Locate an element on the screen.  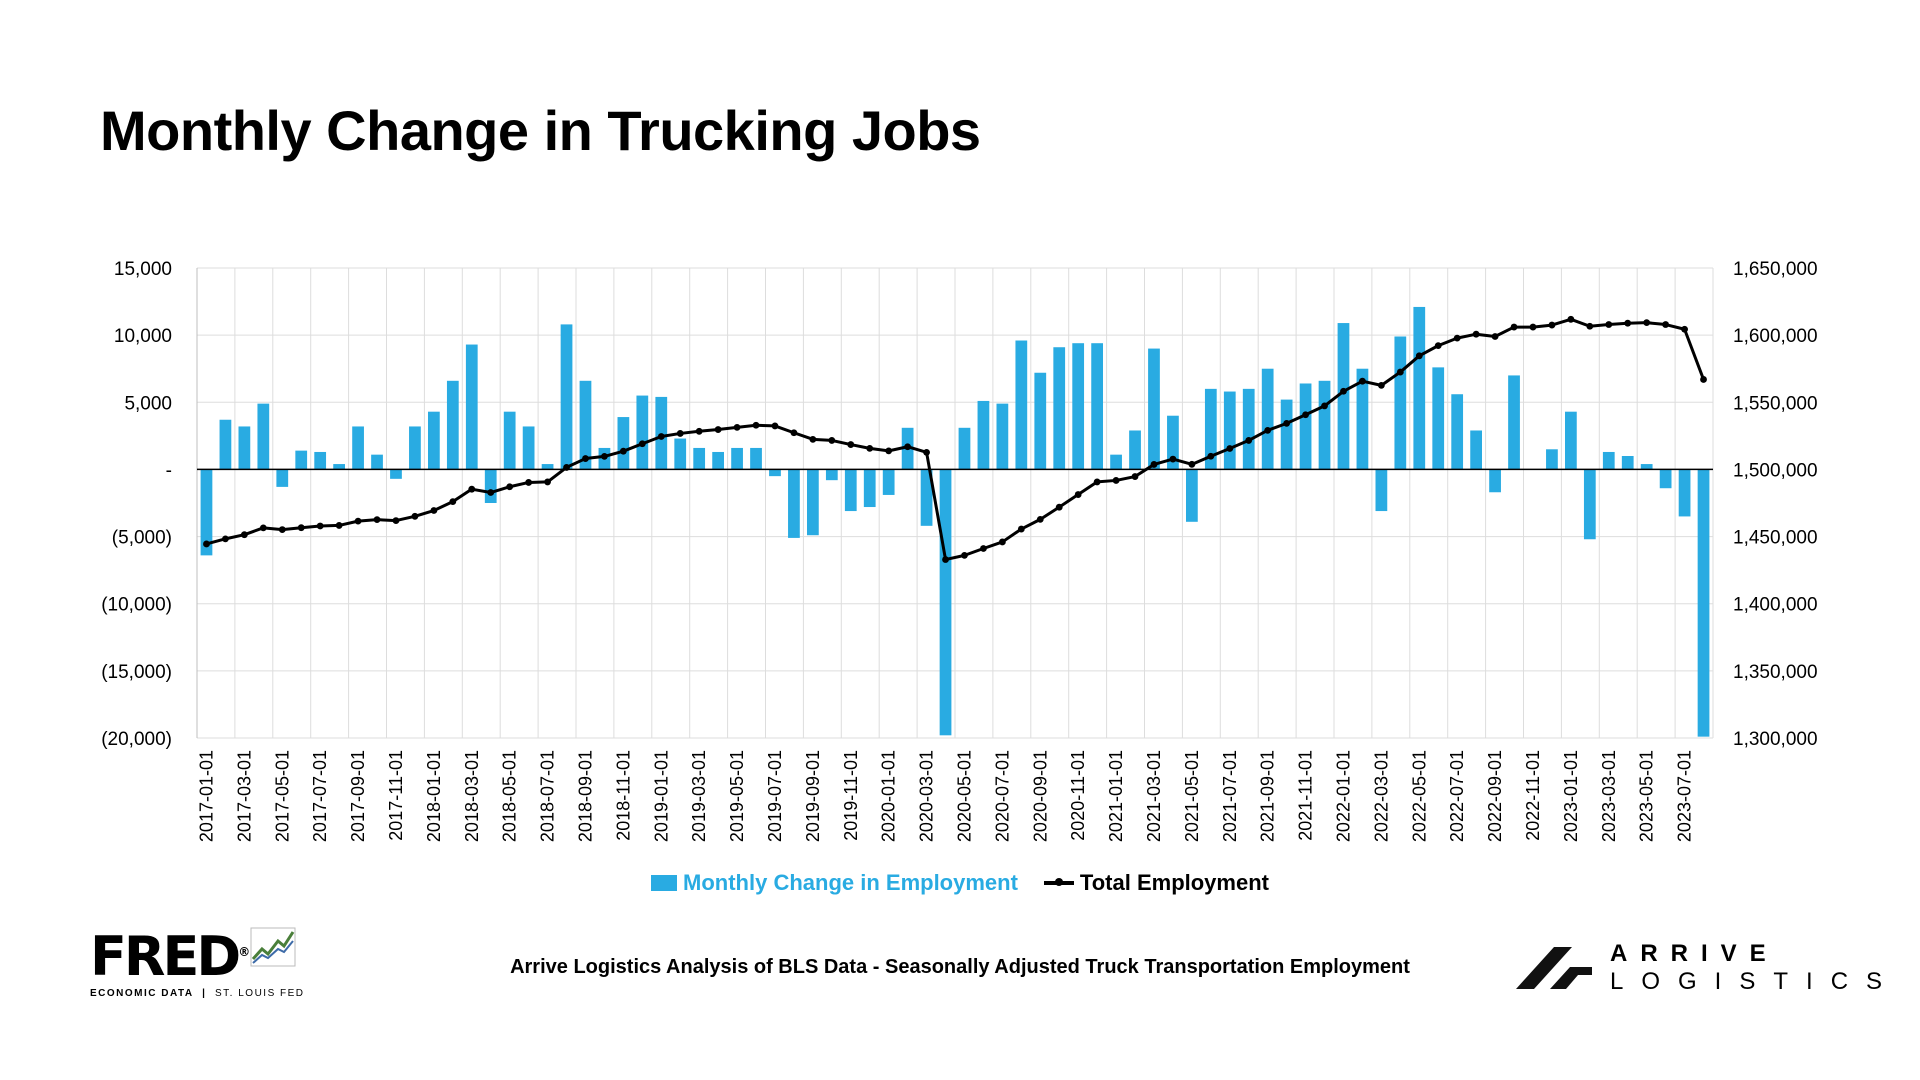
y-right-tick-label: 1,400,000 is located at coordinates (1775, 605).